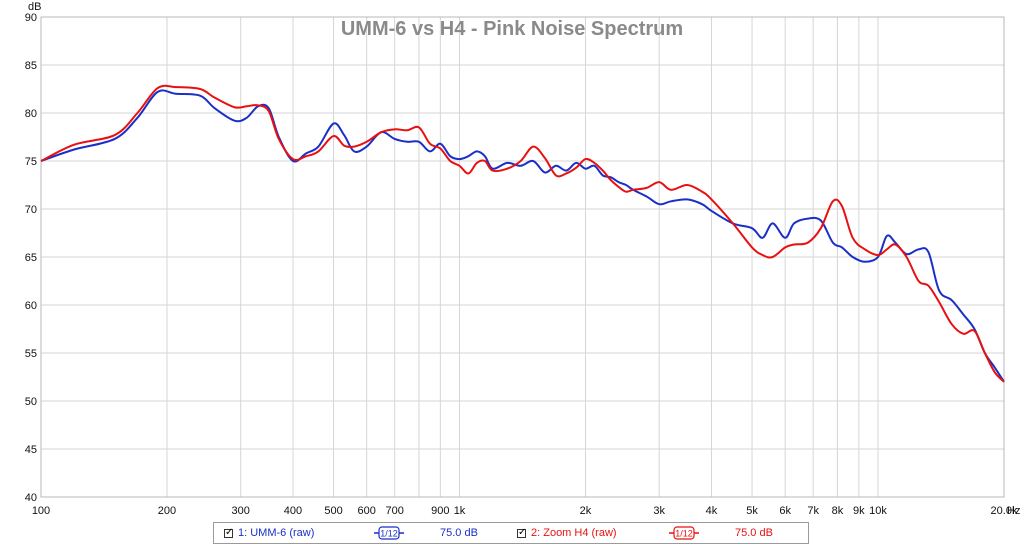  I want to click on x-axis-unit: Hz, so click(1013, 511).